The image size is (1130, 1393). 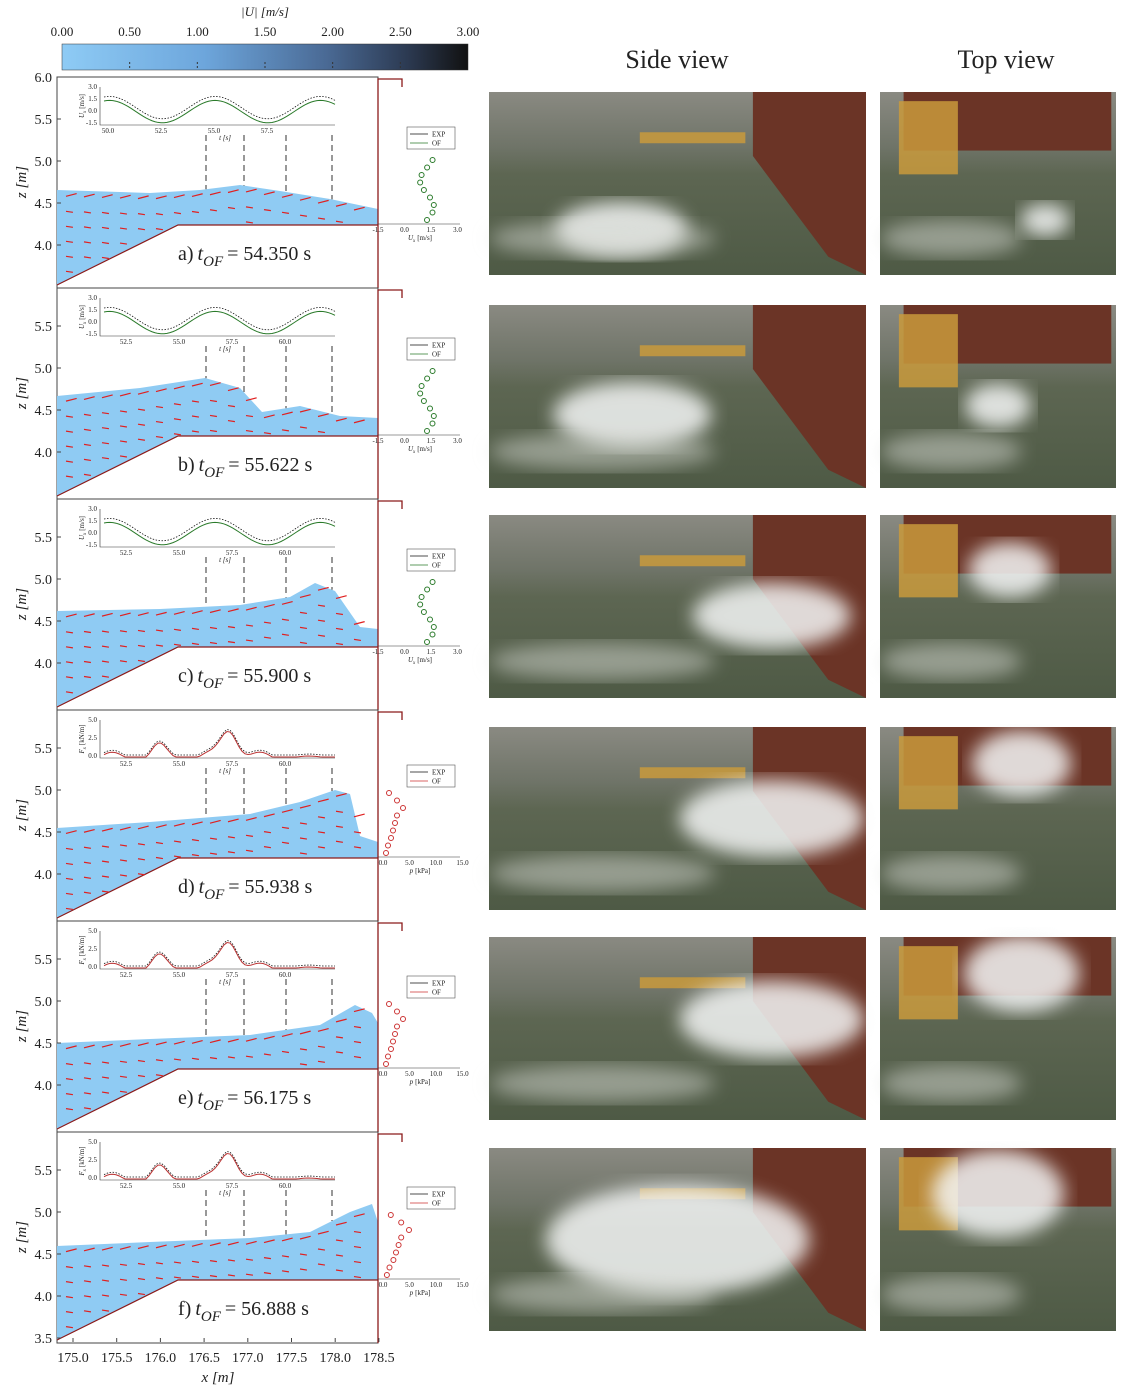 I want to click on caption-sub: OF, so click(x=213, y=1106).